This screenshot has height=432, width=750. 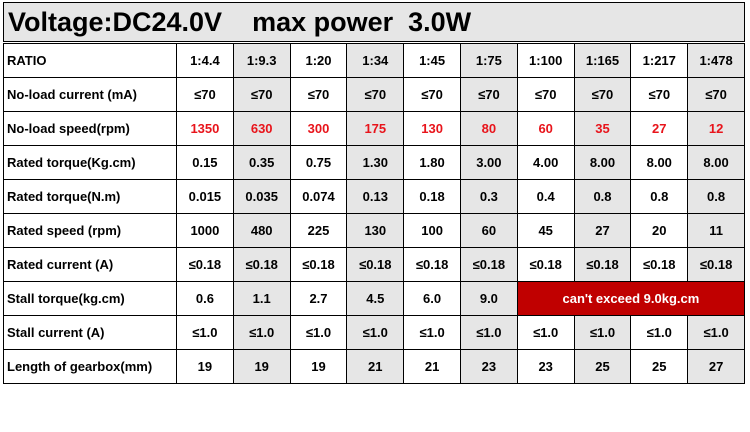 I want to click on row-label: No-load speed(rpm), so click(x=90, y=128).